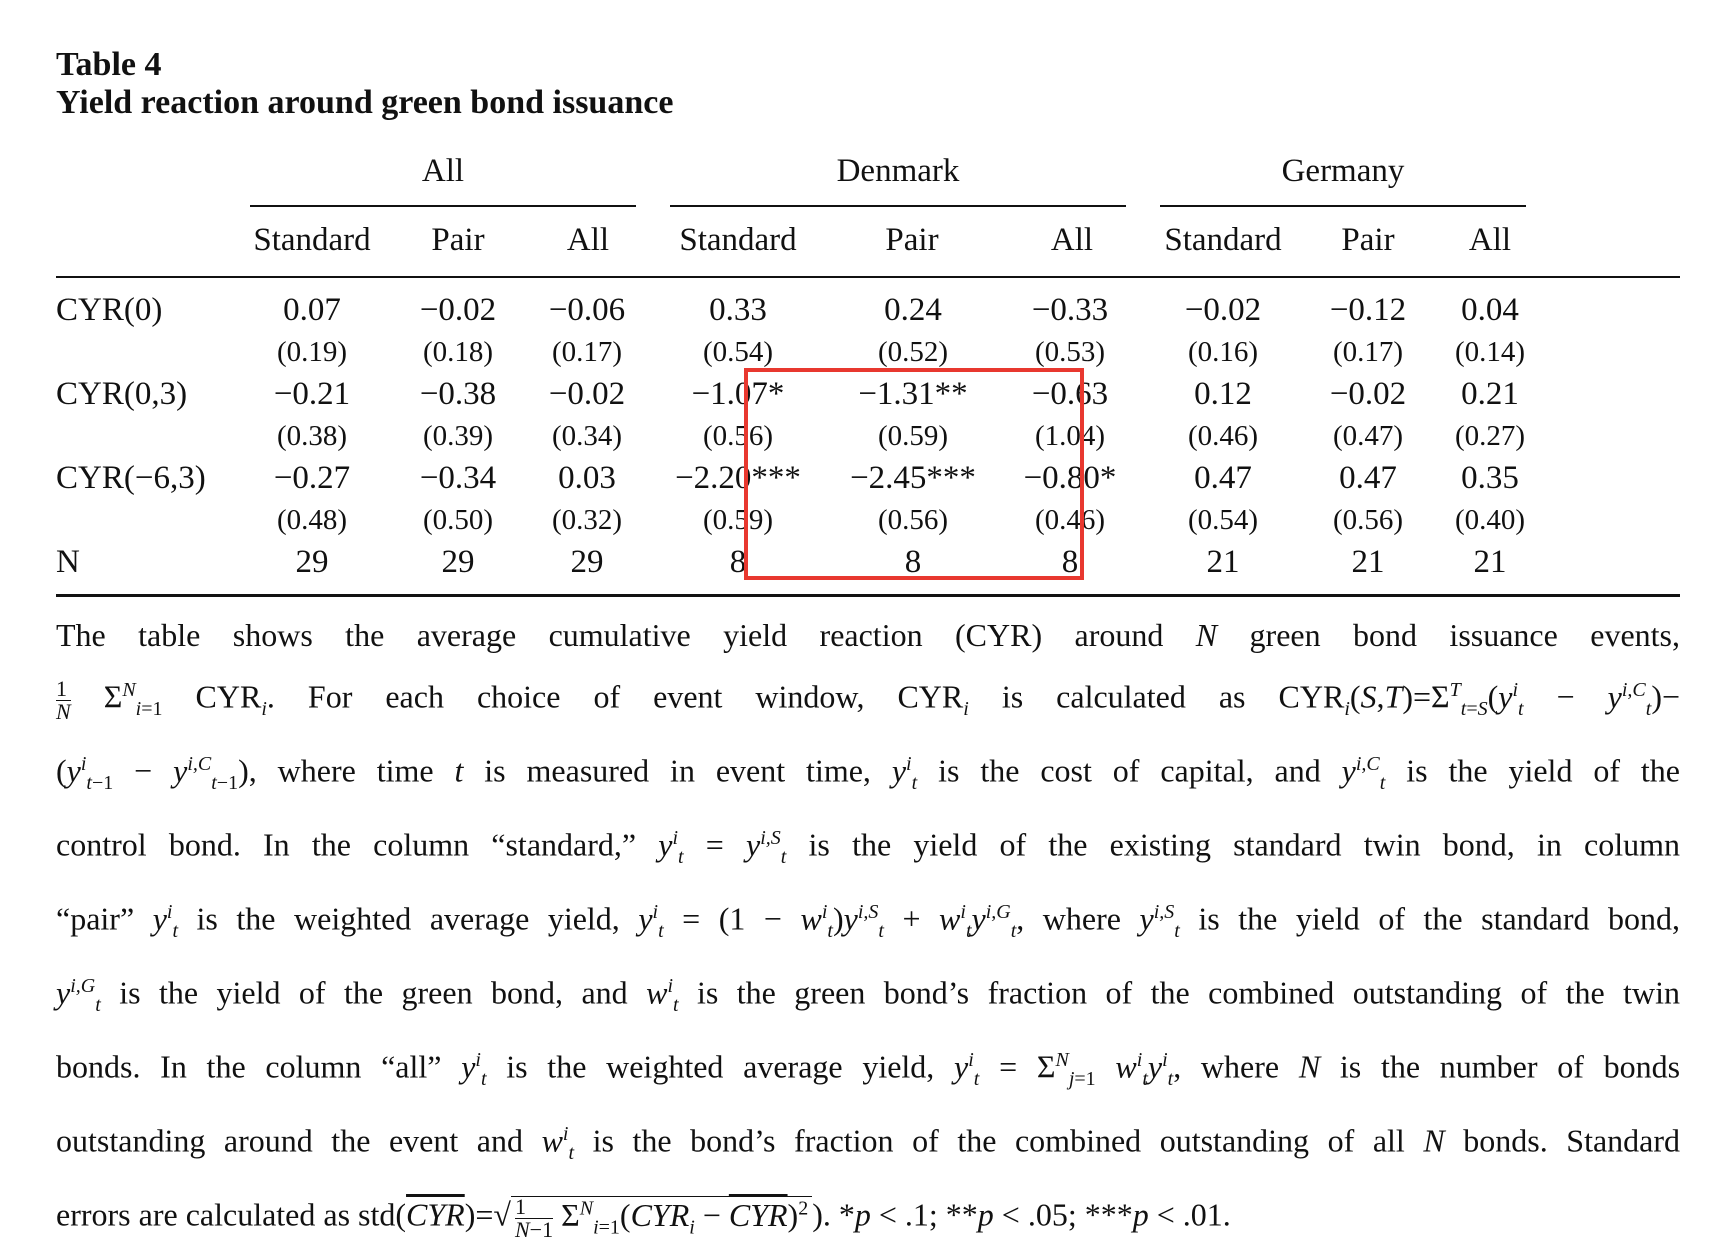 The height and width of the screenshot is (1255, 1716). I want to click on estimate-cell: −1.07*, so click(738, 394).